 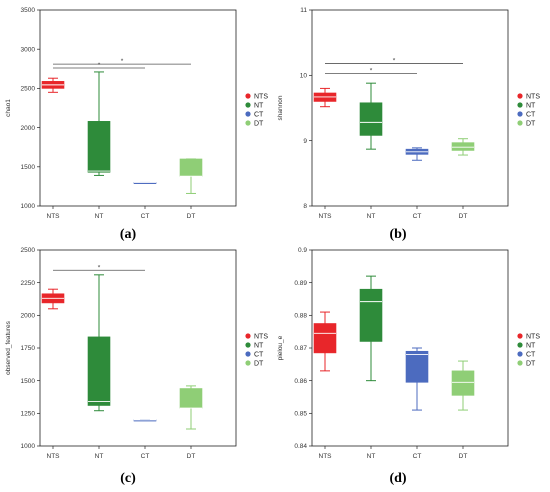 I want to click on y-tick-label: 0.9, so click(x=302, y=250).